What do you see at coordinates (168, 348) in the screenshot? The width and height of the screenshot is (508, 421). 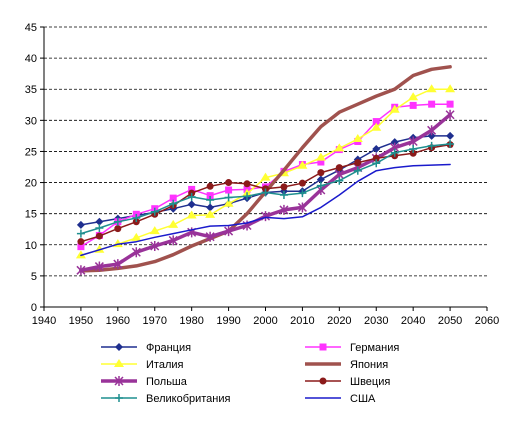 I see `legend-label: Франция` at bounding box center [168, 348].